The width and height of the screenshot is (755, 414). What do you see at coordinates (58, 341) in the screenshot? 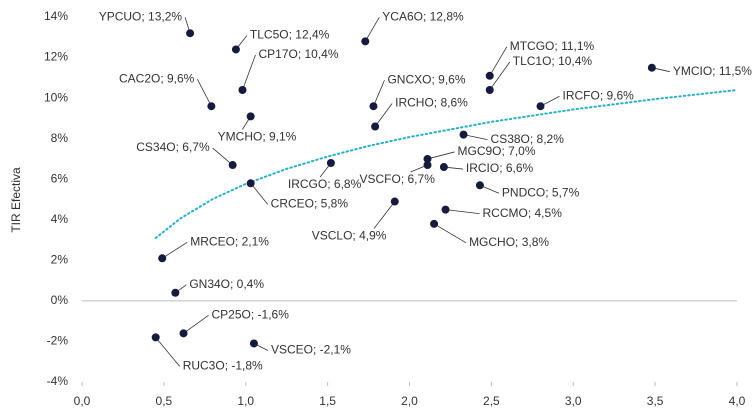
I see `y-tick-label: -2%` at bounding box center [58, 341].